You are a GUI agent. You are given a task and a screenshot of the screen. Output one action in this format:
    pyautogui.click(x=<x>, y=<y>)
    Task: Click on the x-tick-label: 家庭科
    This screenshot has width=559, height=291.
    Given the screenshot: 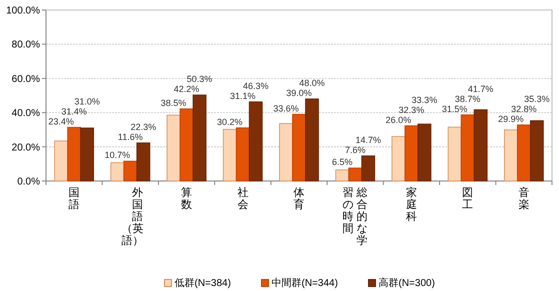 What is the action you would take?
    pyautogui.click(x=411, y=206)
    